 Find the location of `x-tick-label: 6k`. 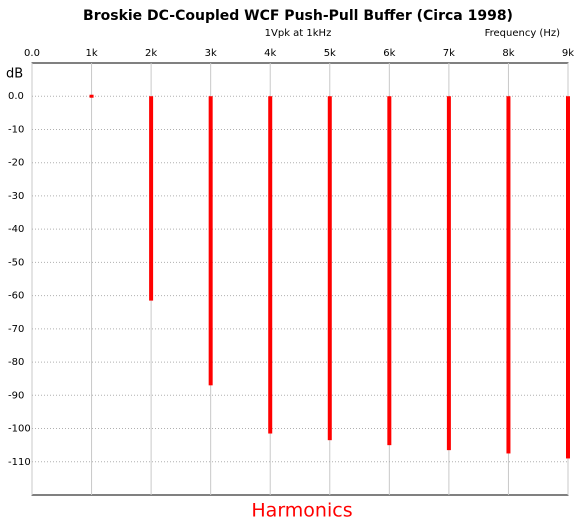

x-tick-label: 6k is located at coordinates (389, 53).